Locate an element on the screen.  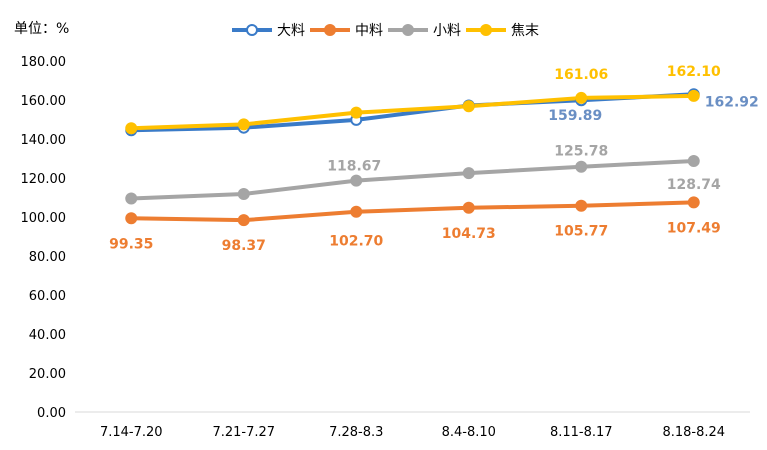
x-tick-label: 7.14-7.20 is located at coordinates (131, 432).